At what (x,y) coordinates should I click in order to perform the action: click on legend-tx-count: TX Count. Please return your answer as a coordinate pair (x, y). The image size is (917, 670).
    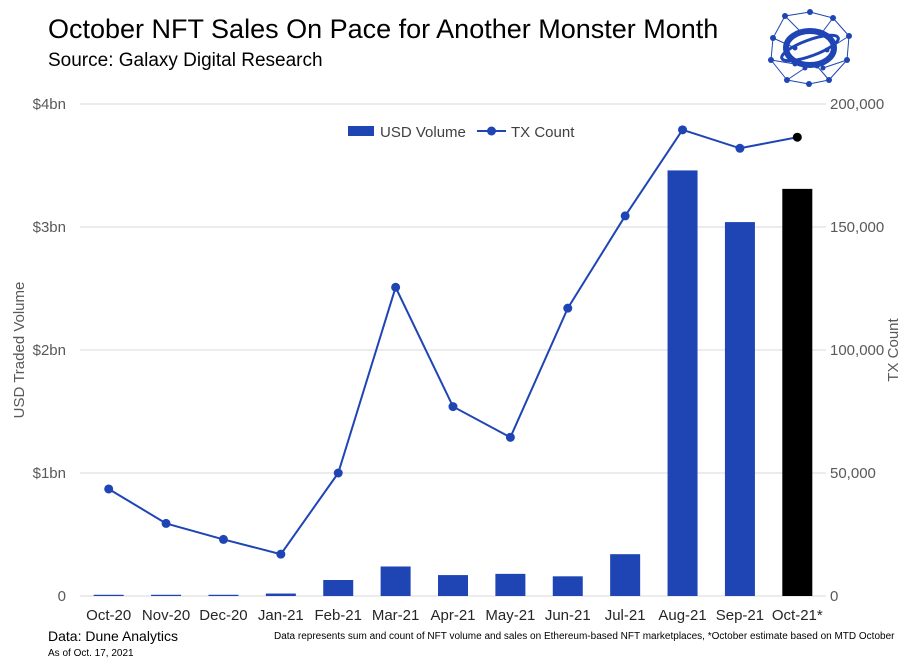
    Looking at the image, I should click on (543, 132).